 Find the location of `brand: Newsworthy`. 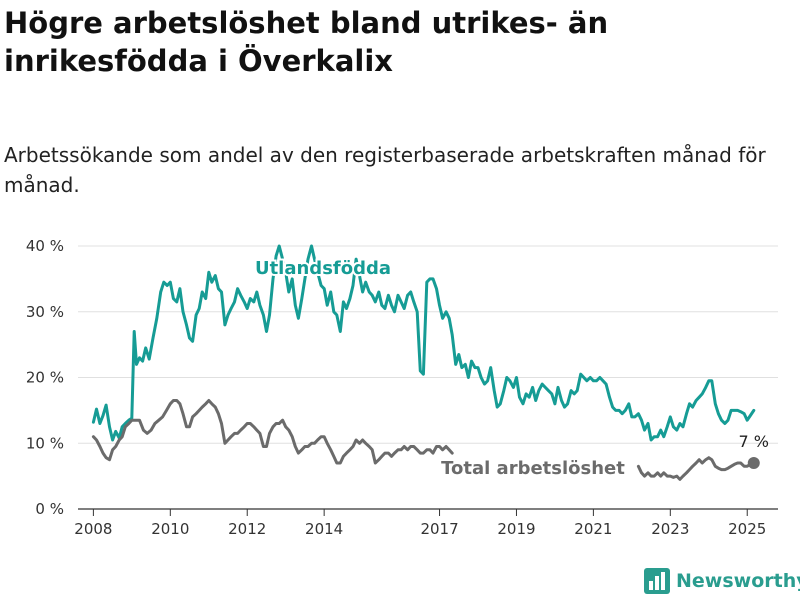

brand: Newsworthy is located at coordinates (722, 581).